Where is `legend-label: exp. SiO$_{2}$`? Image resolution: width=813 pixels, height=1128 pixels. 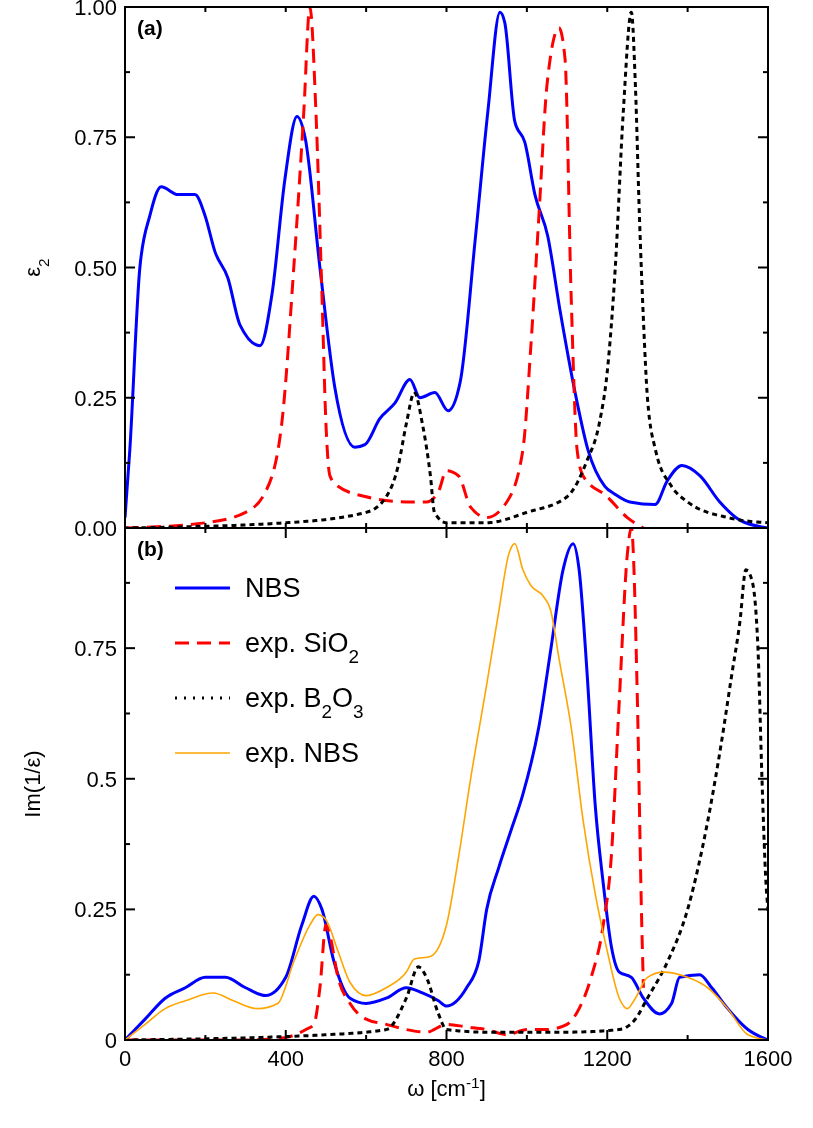
legend-label: exp. SiO$_{2}$ is located at coordinates (302, 647).